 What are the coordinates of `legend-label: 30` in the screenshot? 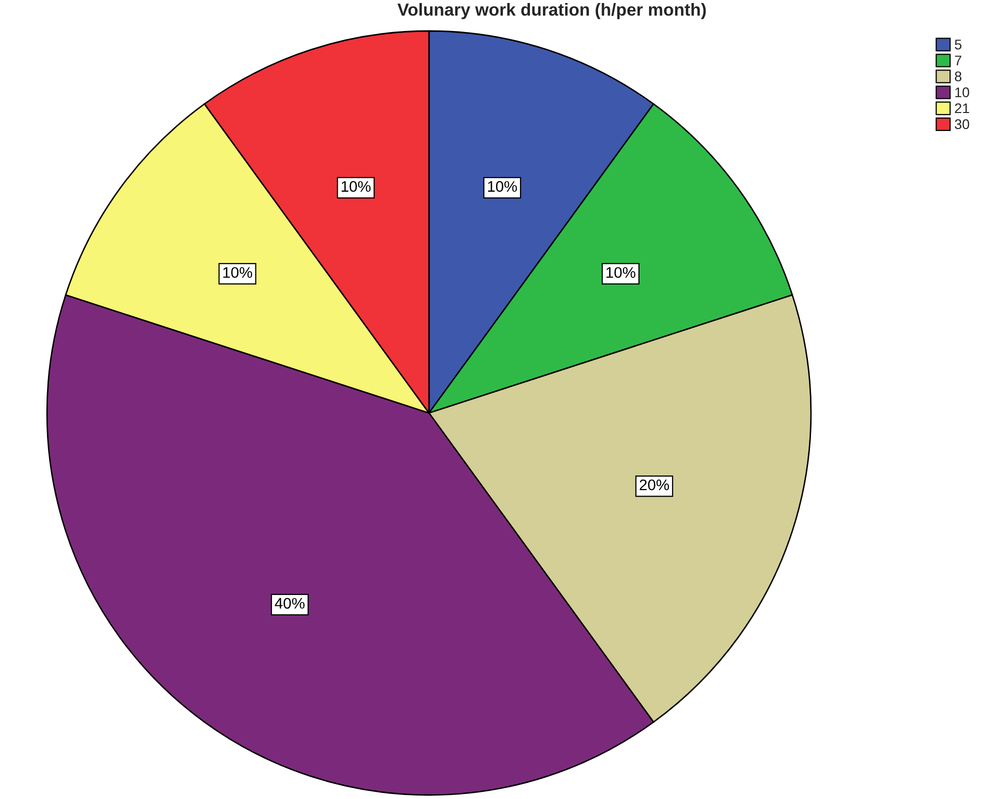 It's located at (962, 124).